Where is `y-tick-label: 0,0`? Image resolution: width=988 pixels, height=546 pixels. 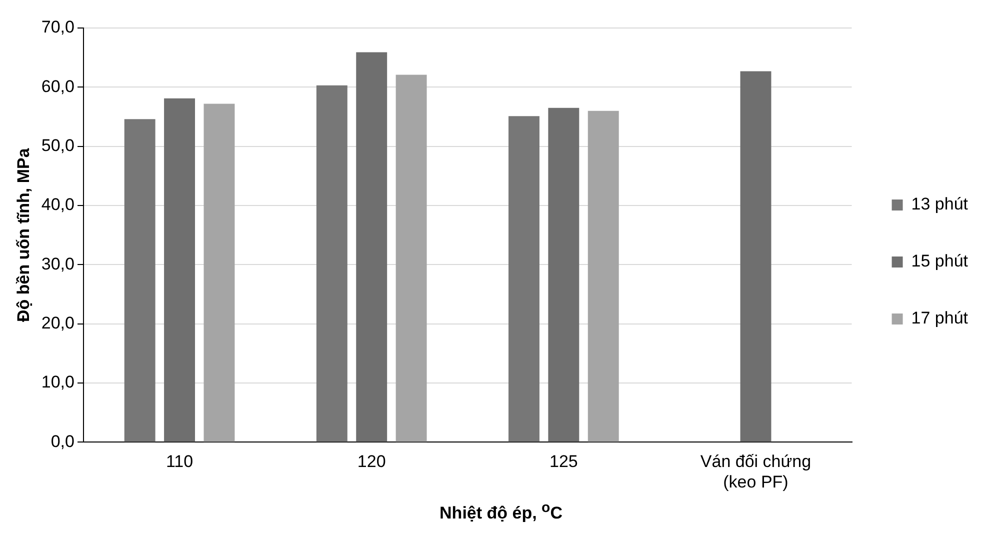
y-tick-label: 0,0 is located at coordinates (62, 441).